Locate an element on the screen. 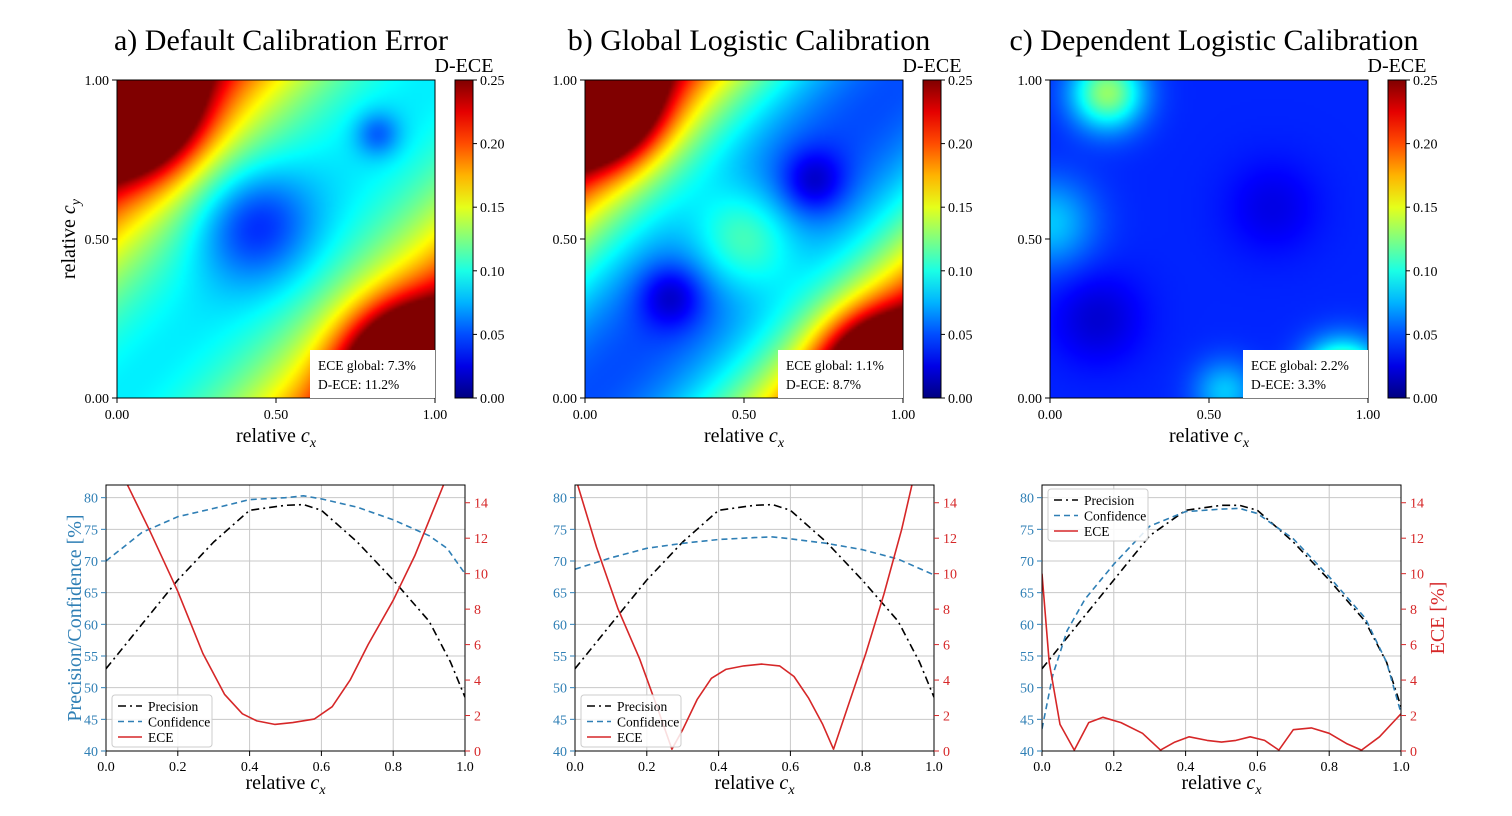 The height and width of the screenshot is (816, 1512). annotation-text: ECE global: 7.3% is located at coordinates (367, 365).